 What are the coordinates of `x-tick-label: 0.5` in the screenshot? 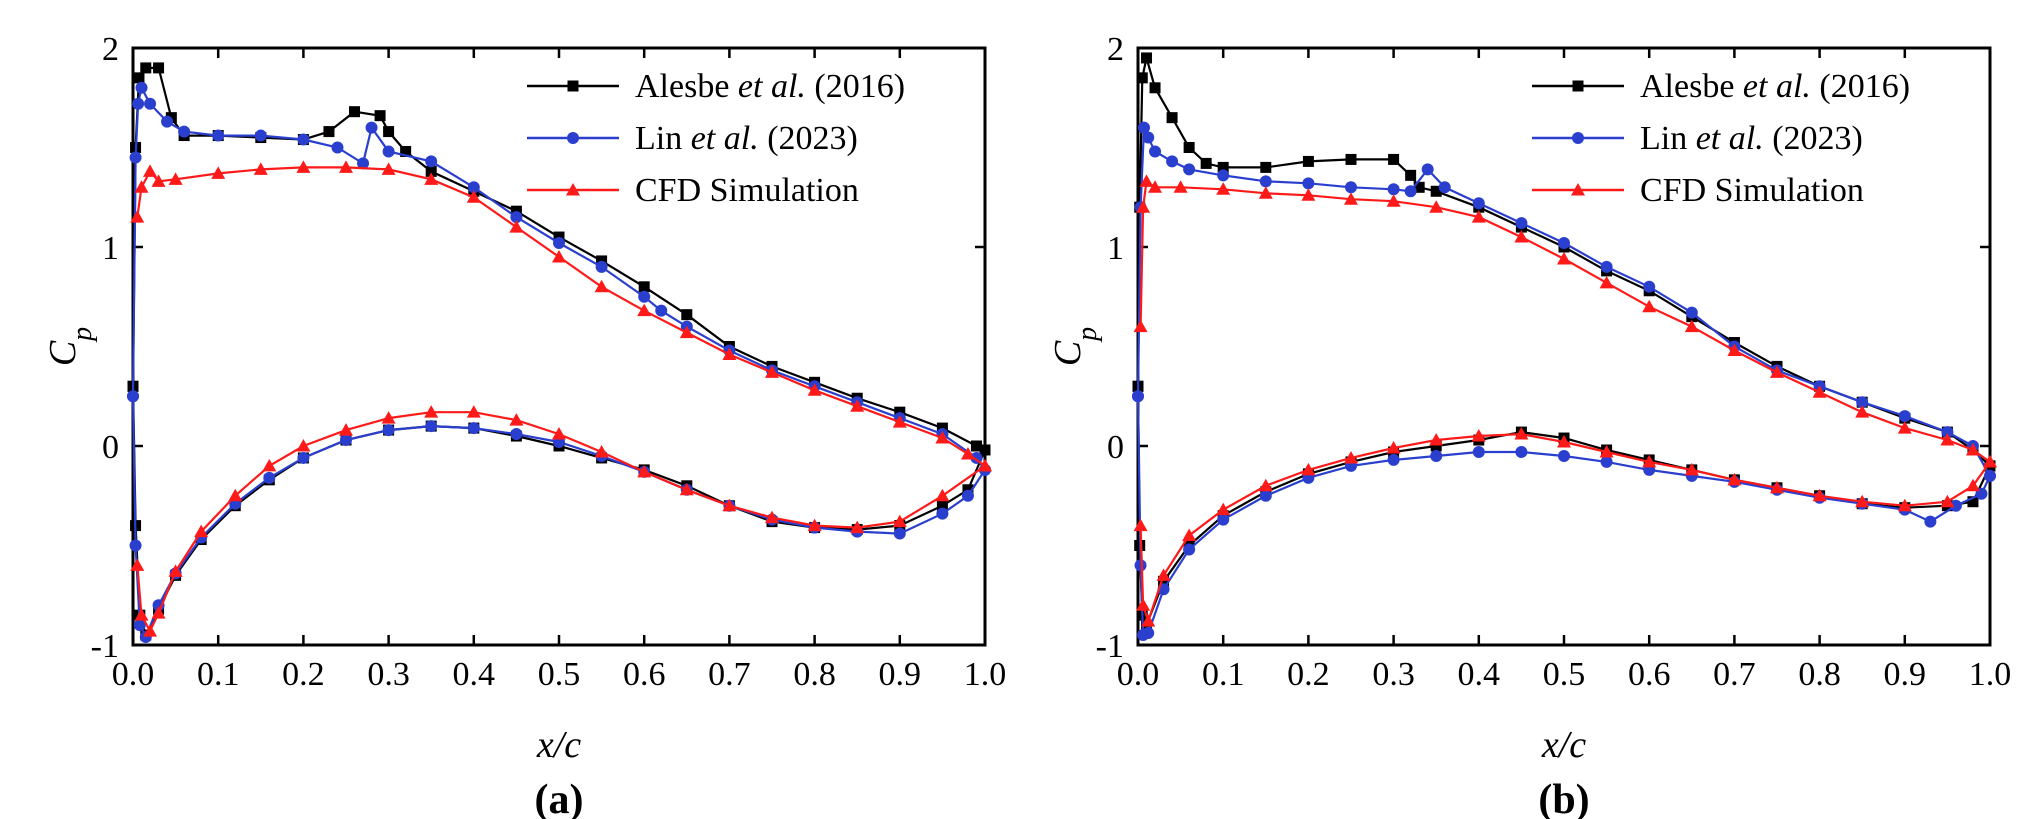 It's located at (559, 674).